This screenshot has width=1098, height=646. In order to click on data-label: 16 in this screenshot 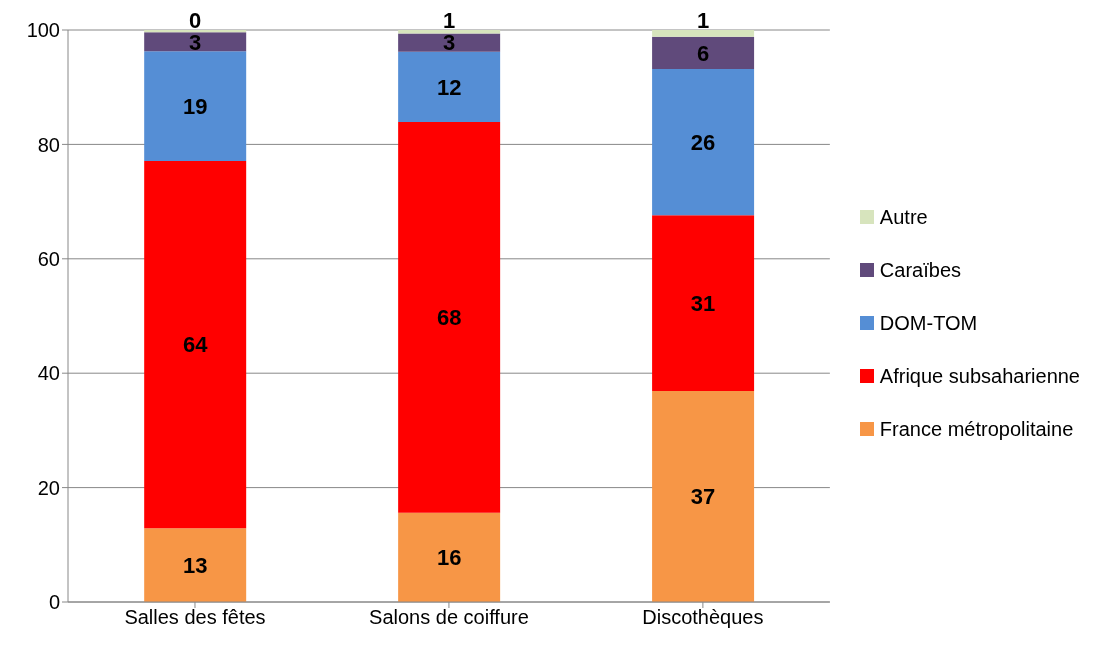, I will do `click(449, 558)`.